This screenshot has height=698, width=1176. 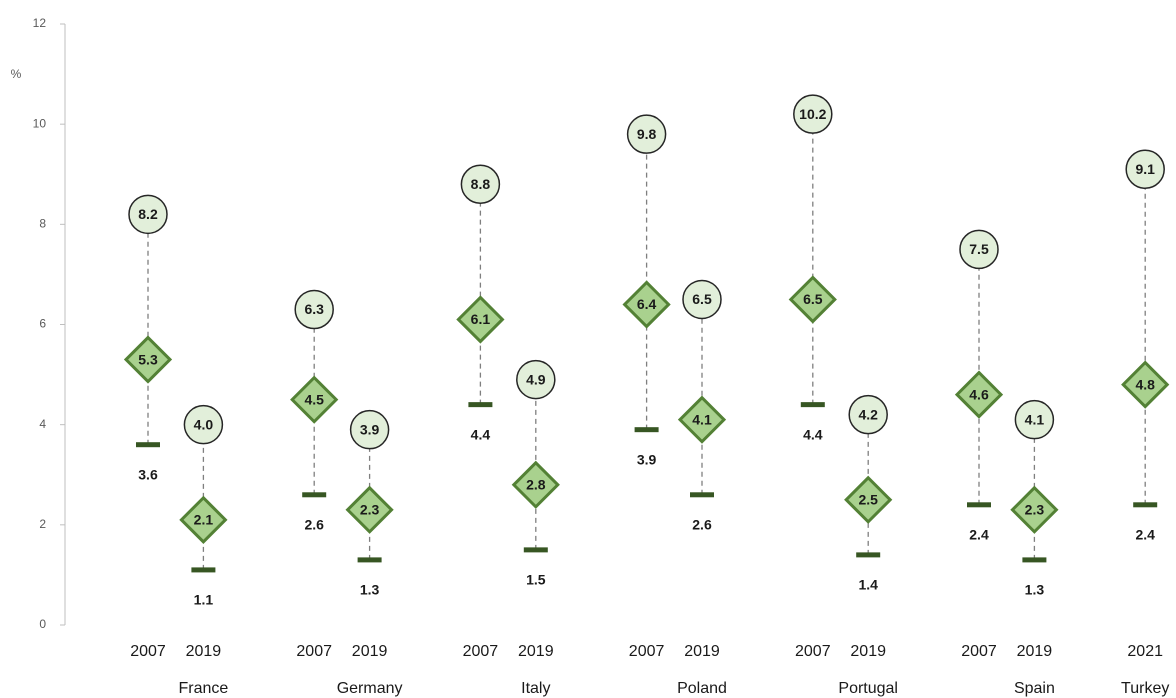 I want to click on mid-label: 4.5, so click(x=314, y=399).